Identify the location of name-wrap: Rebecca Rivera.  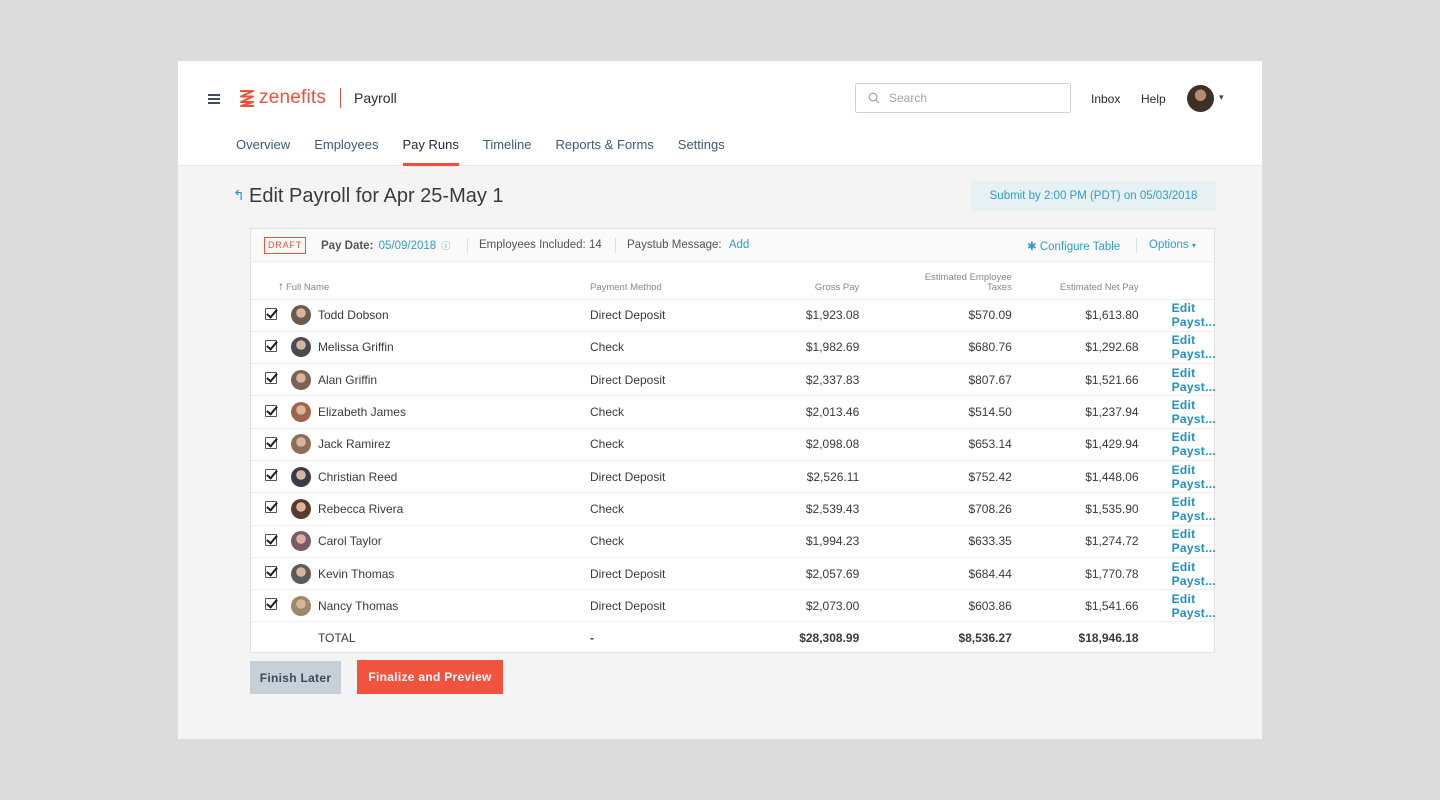
(440, 508).